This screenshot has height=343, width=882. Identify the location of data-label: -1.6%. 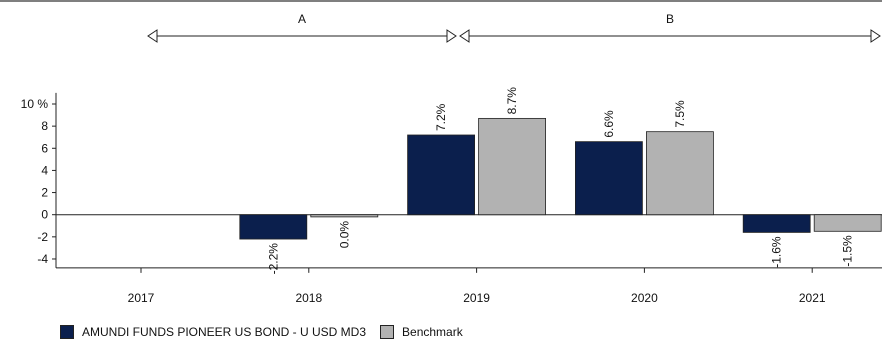
(777, 252).